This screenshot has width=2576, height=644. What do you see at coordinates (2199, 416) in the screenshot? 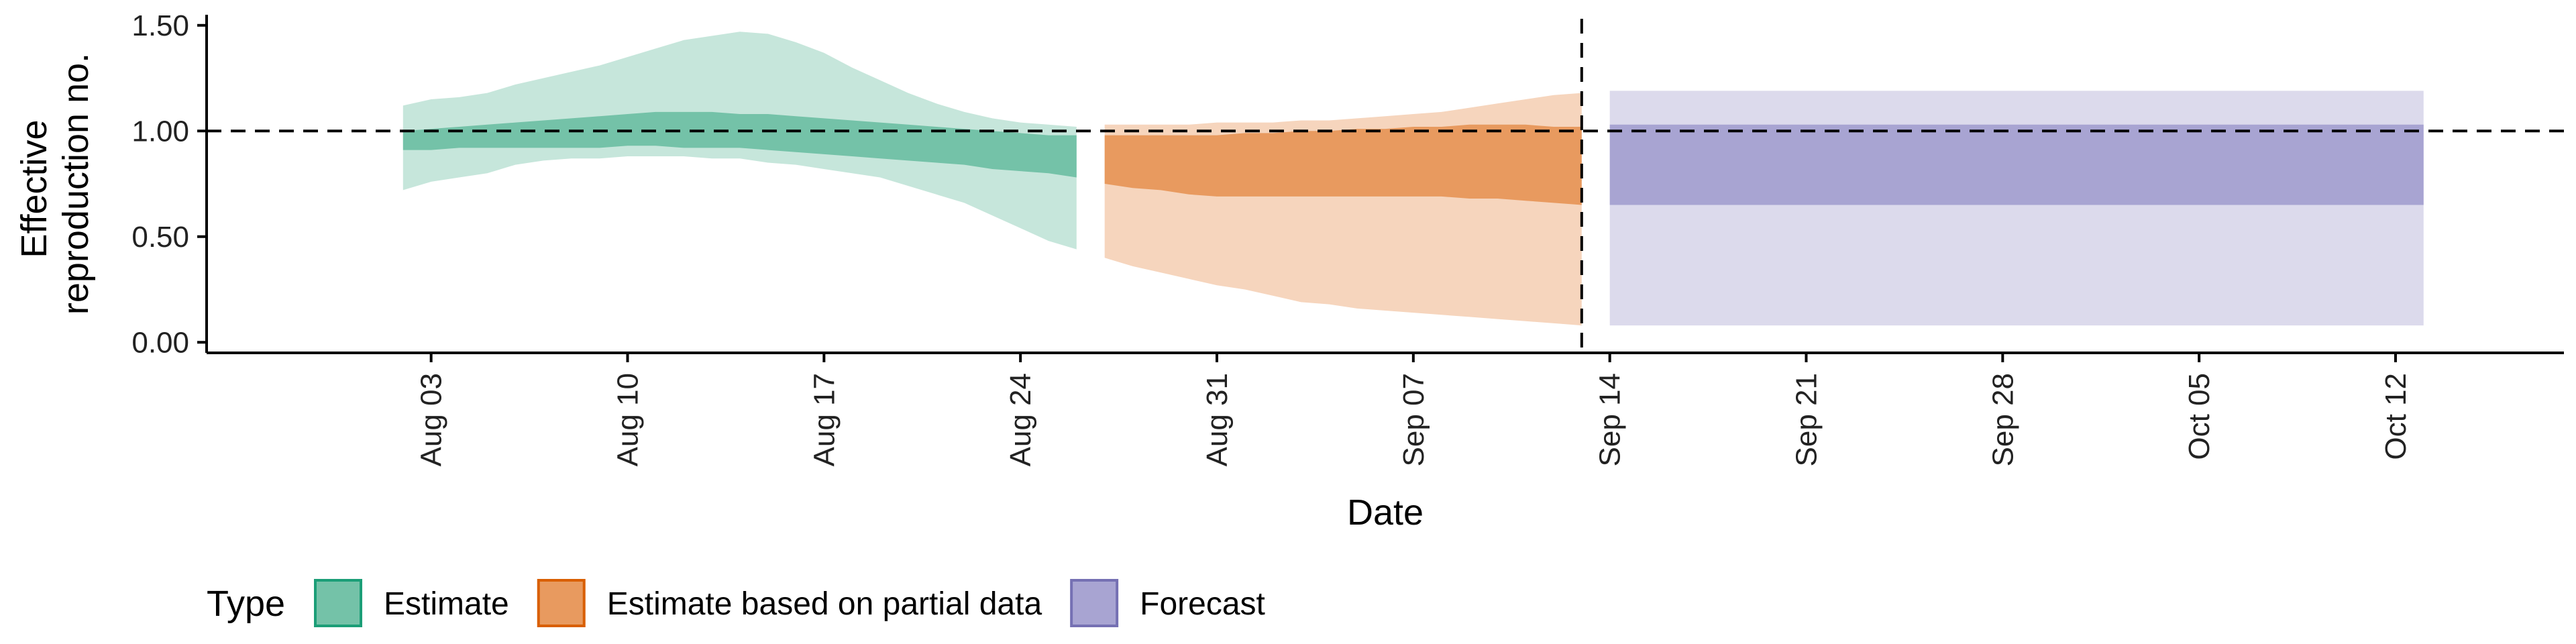
I see `x-tick-label: Oct 05` at bounding box center [2199, 416].